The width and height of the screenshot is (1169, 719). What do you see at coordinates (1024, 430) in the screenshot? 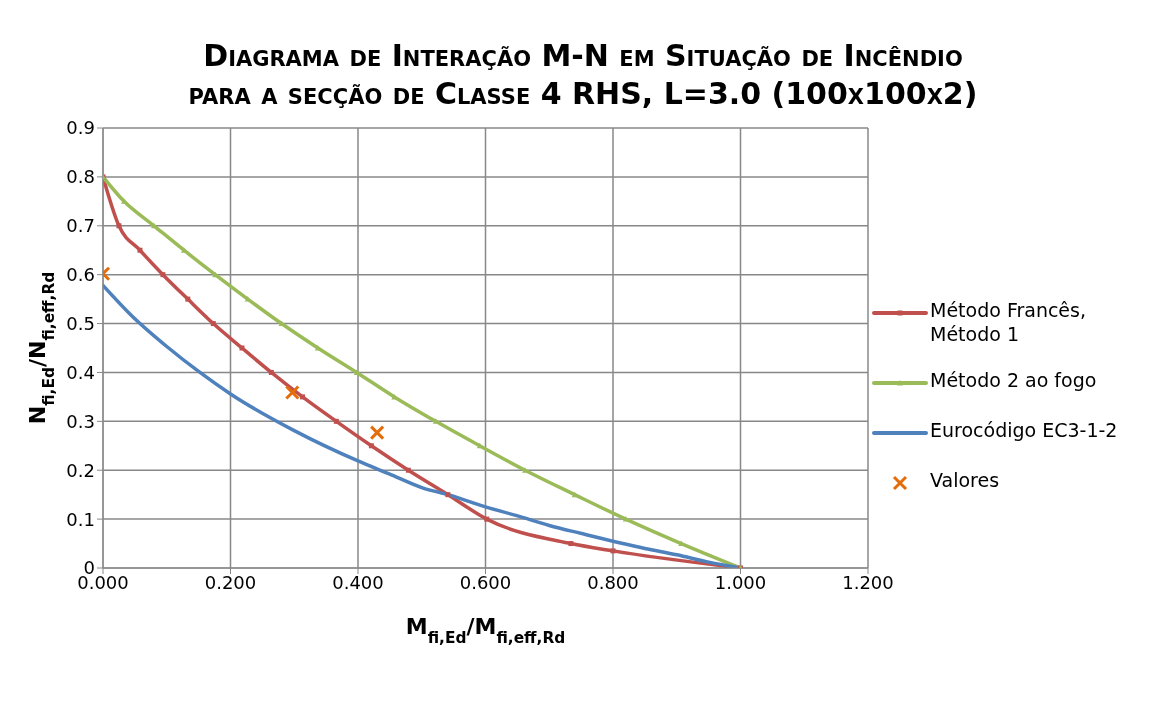
I see `legend-label: Eurocódigo EC3-1-2` at bounding box center [1024, 430].